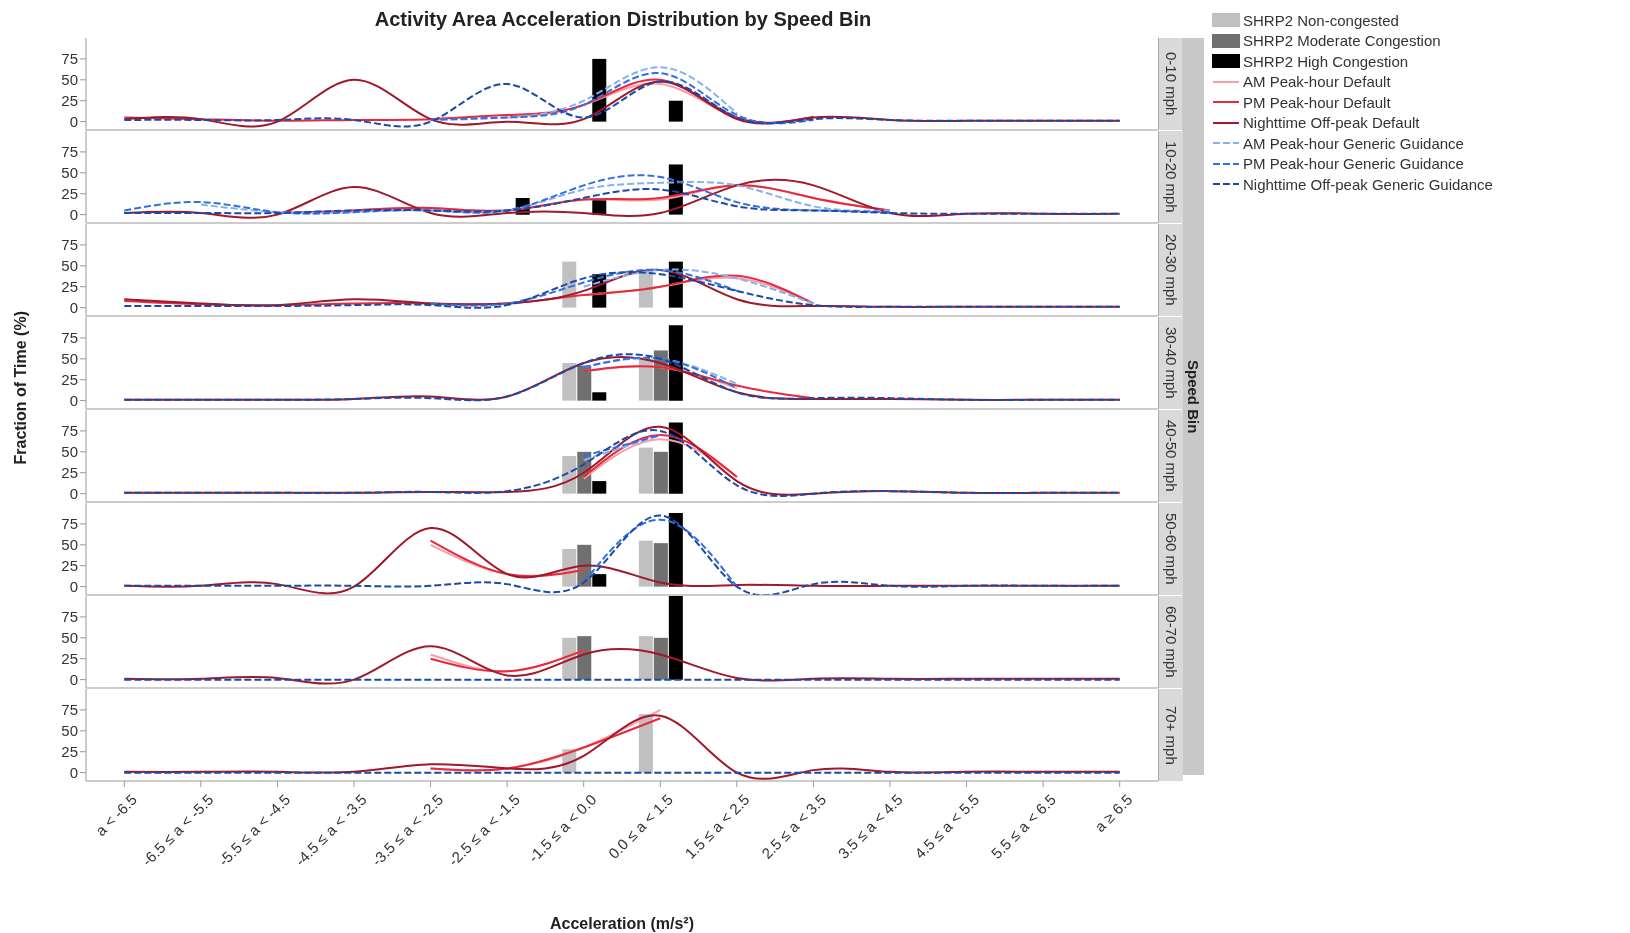  What do you see at coordinates (1171, 177) in the screenshot?
I see `text: 10-20 mph` at bounding box center [1171, 177].